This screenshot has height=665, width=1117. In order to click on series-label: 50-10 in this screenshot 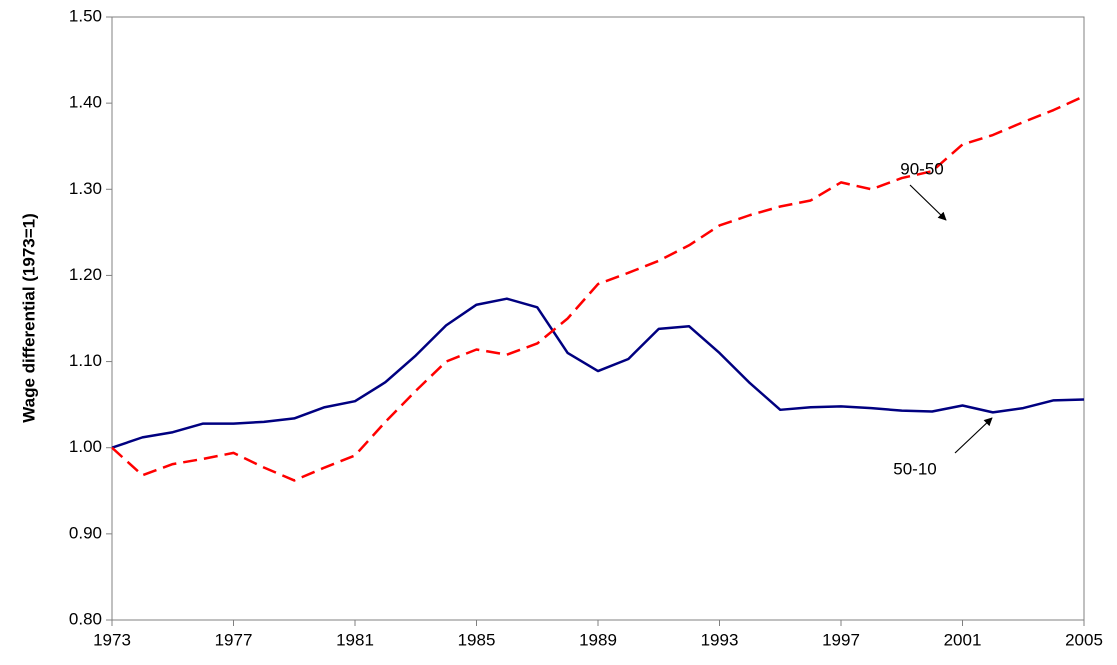, I will do `click(914, 468)`.